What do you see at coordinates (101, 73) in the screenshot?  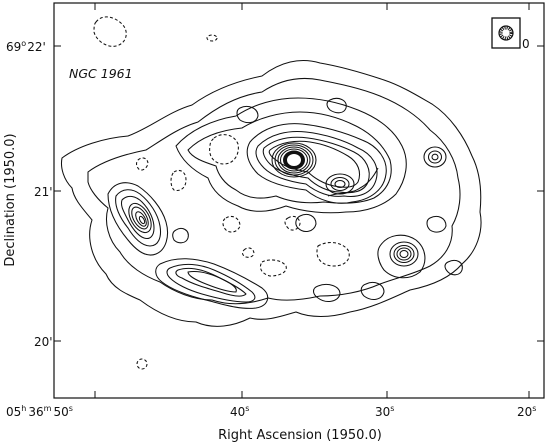 I see `object-label: NGC 1961` at bounding box center [101, 73].